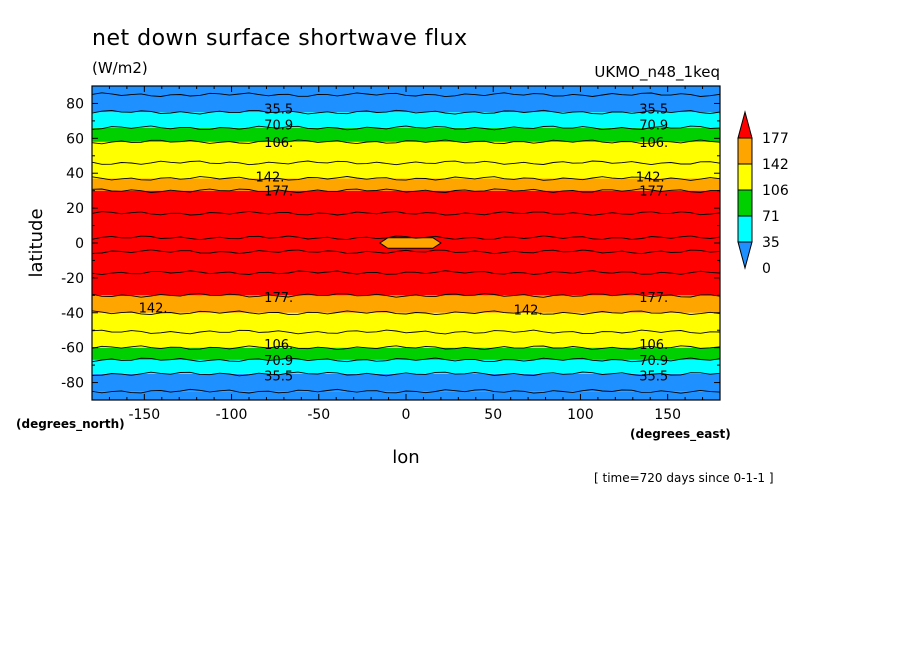  Describe the element at coordinates (653, 125) in the screenshot. I see `contour-label-6: 70.9` at that location.